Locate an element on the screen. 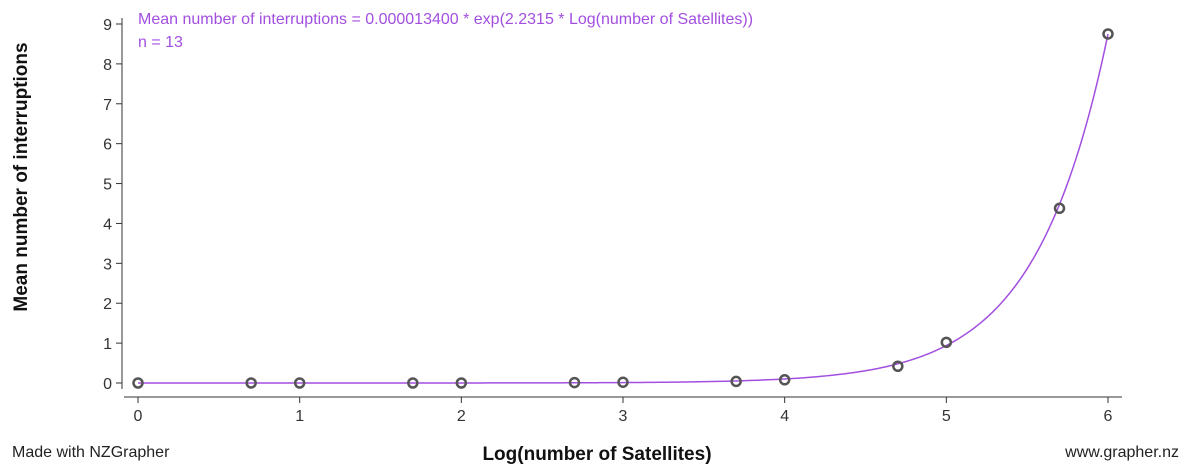 The image size is (1193, 468). y-tick-label: 4 is located at coordinates (107, 224).